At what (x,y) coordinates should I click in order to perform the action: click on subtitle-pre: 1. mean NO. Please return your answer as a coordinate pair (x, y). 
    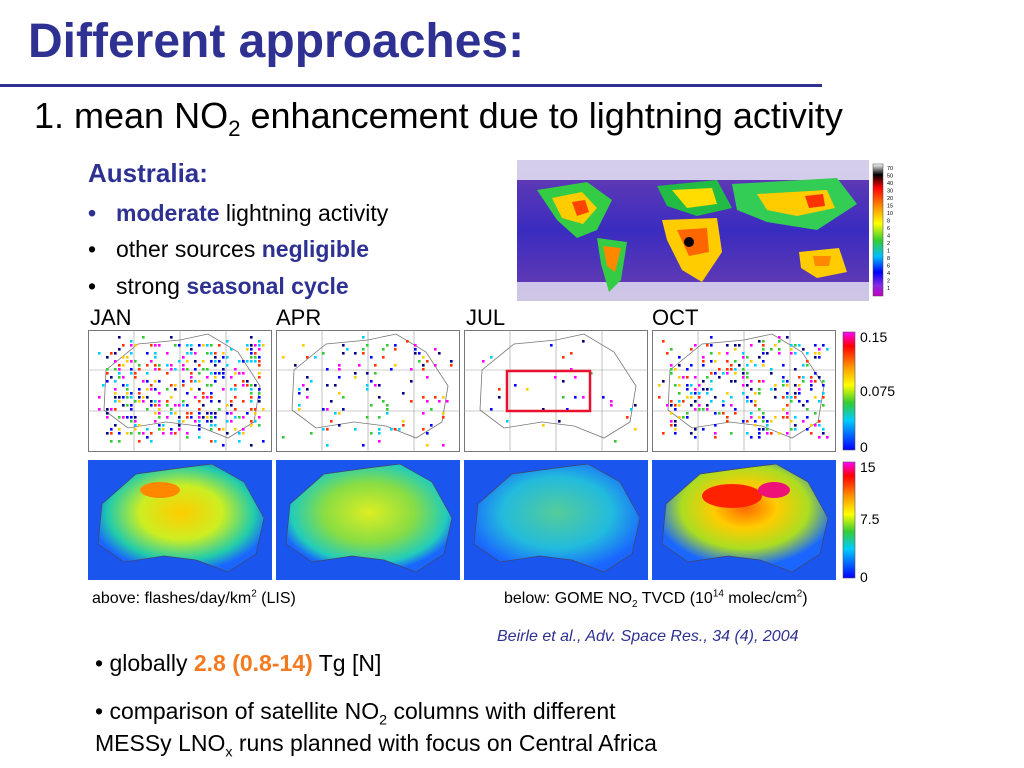
    Looking at the image, I should click on (131, 115).